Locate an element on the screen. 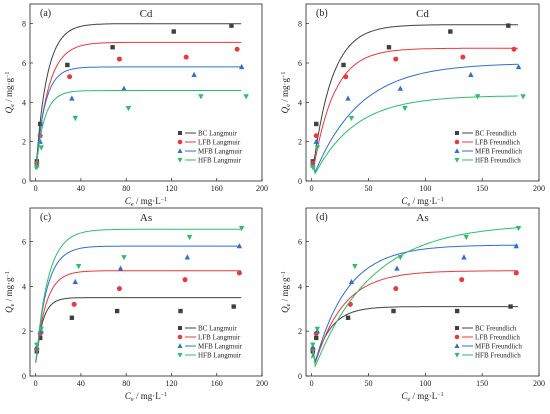  legend-label-lfb: LFB Langmuir is located at coordinates (219, 143).